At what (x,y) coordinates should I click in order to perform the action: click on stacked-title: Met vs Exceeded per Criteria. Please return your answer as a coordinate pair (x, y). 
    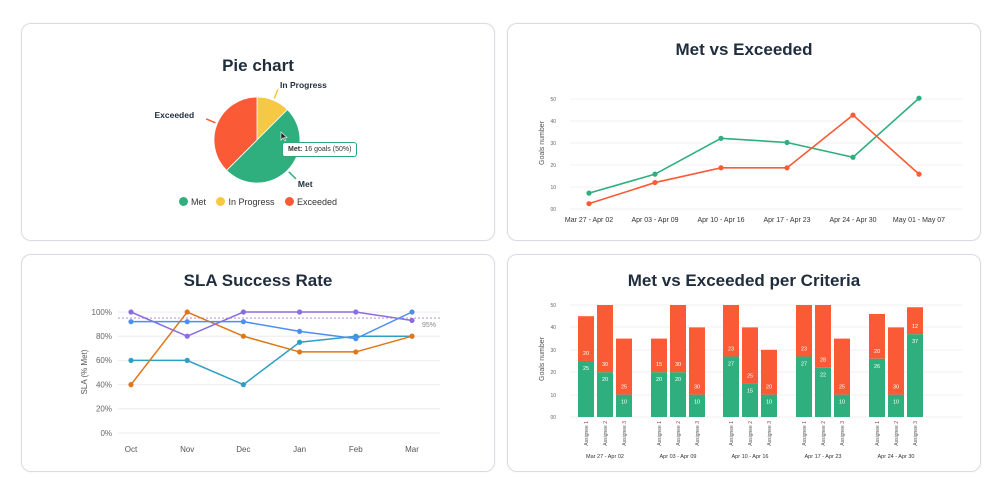
    Looking at the image, I should click on (744, 280).